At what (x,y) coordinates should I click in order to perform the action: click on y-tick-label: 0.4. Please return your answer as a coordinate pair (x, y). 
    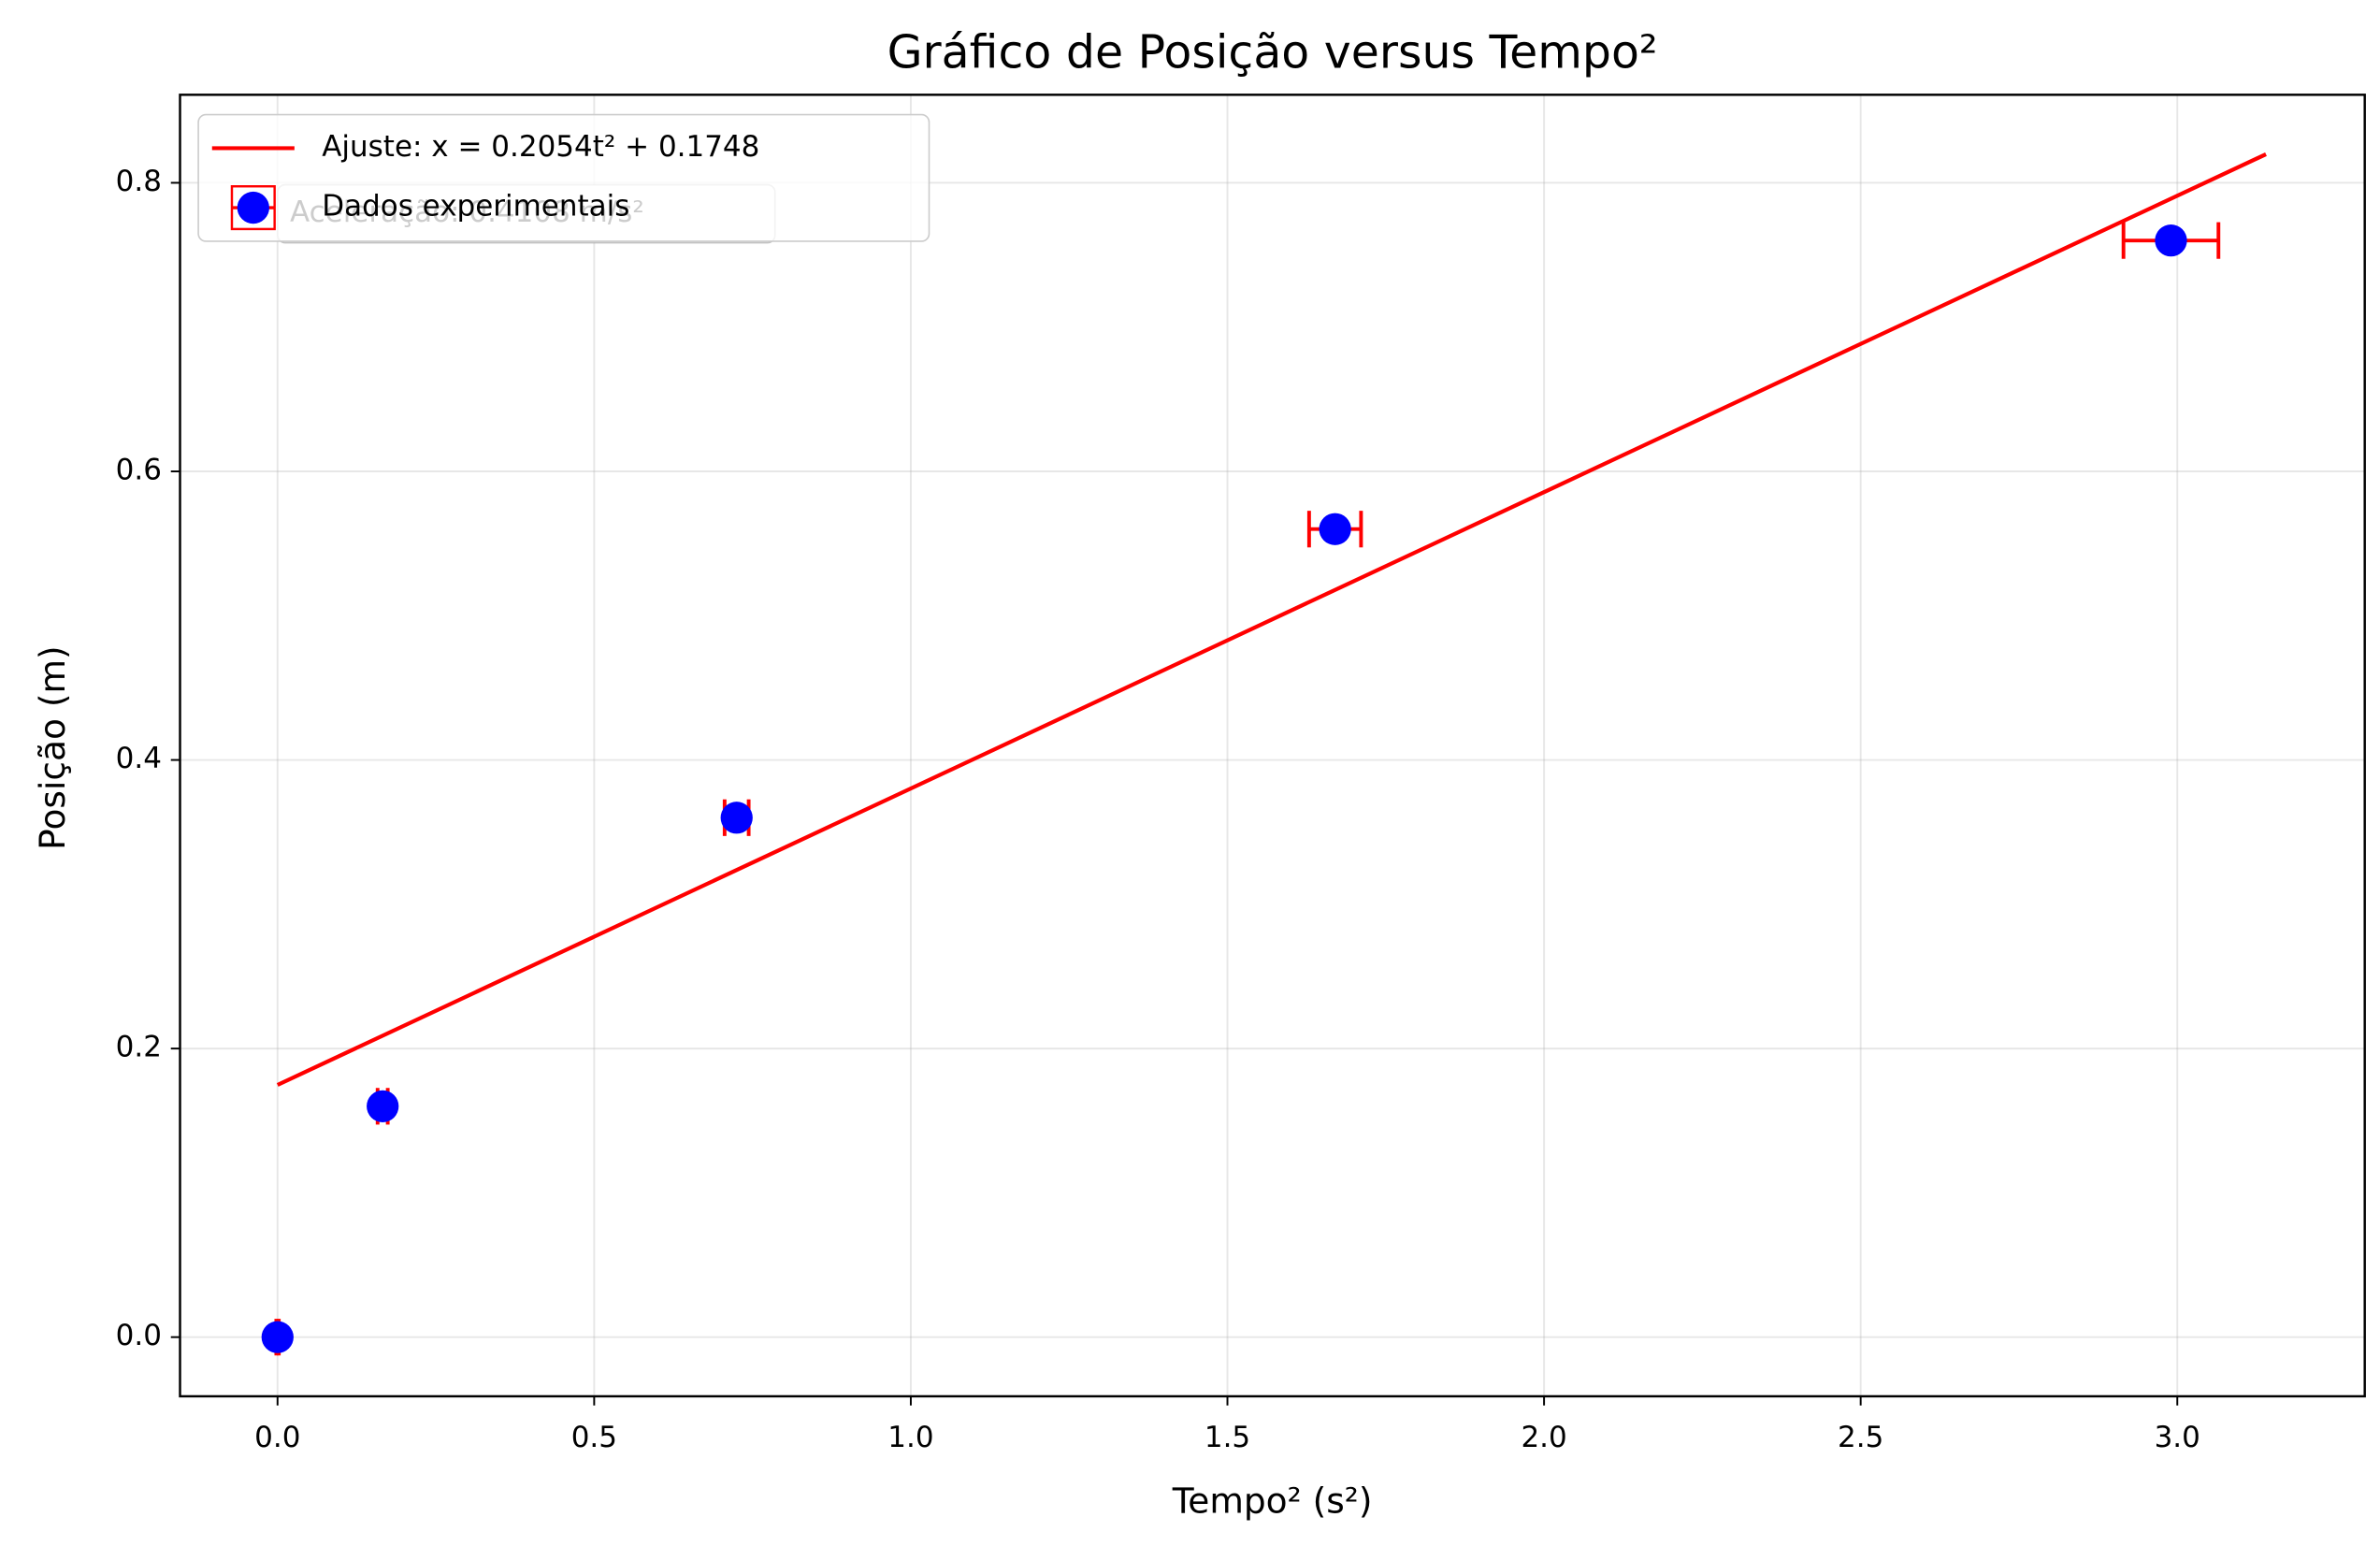
    Looking at the image, I should click on (139, 759).